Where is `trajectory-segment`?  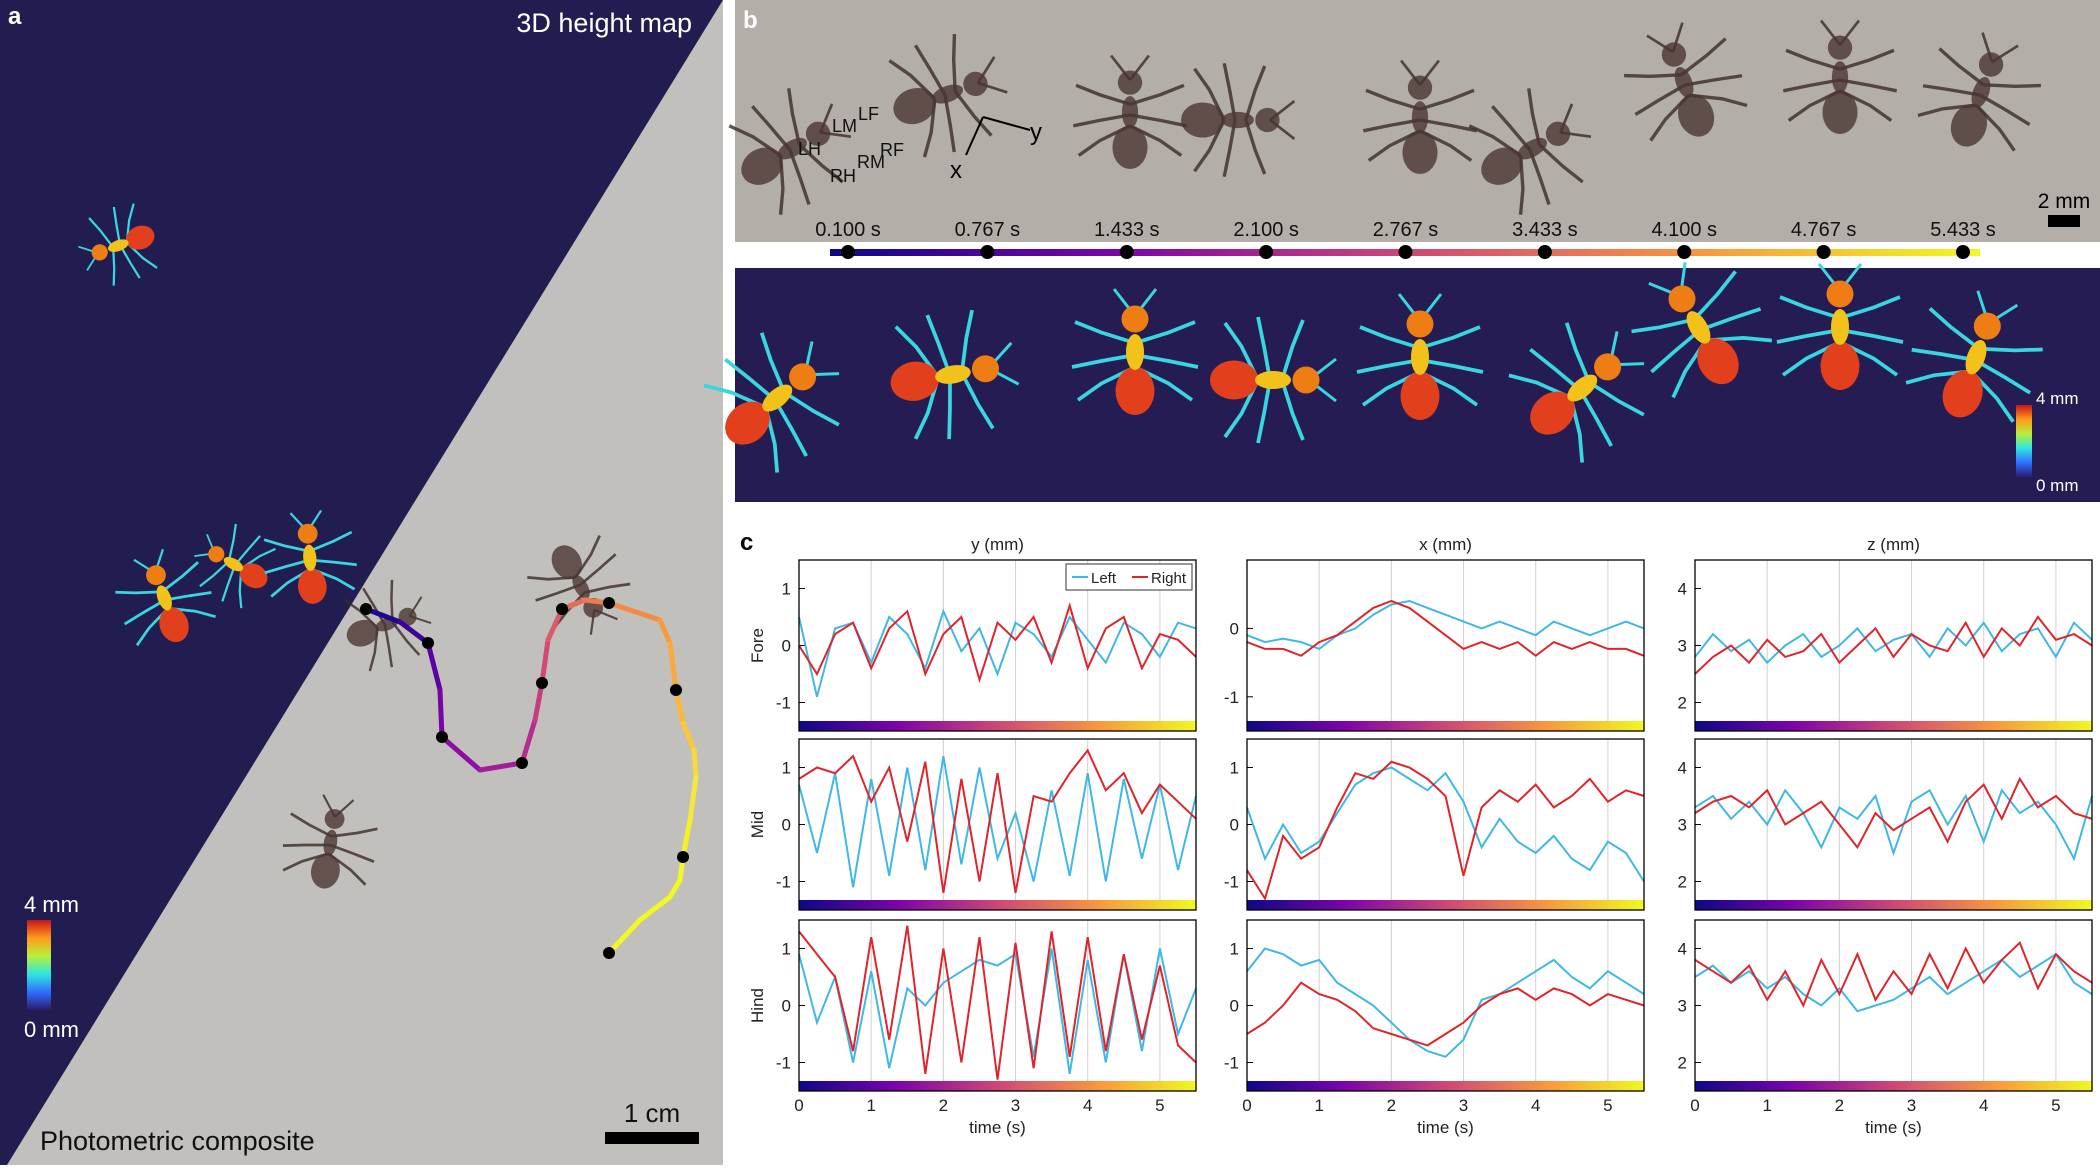
trajectory-segment is located at coordinates (695, 763).